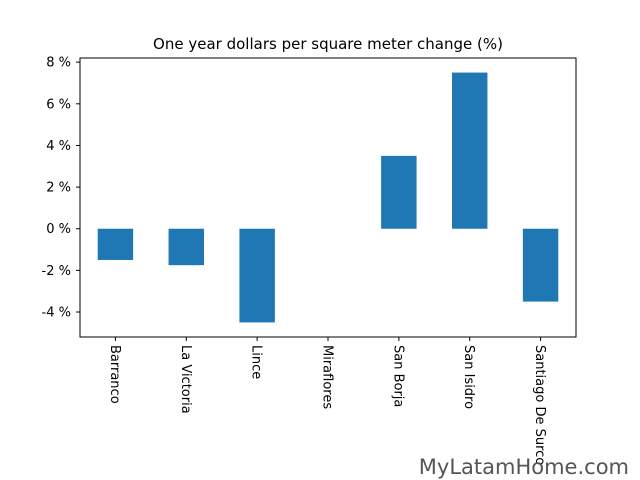 Image resolution: width=640 pixels, height=480 pixels. Describe the element at coordinates (56, 313) in the screenshot. I see `y-tick-label: -4 %` at that location.